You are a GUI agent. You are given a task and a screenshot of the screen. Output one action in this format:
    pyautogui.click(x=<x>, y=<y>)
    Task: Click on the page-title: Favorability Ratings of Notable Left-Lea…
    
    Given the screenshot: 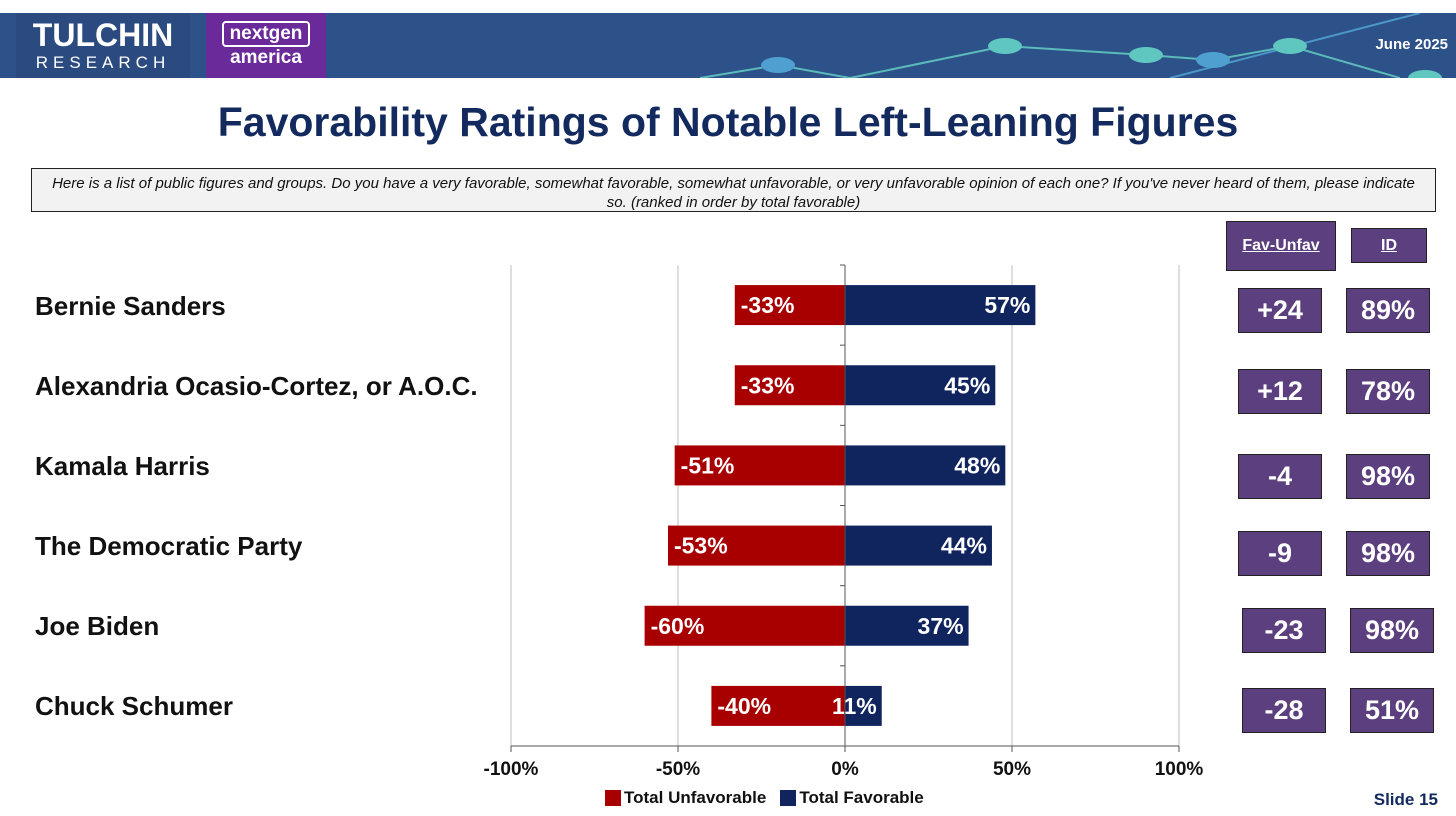 What is the action you would take?
    pyautogui.click(x=728, y=122)
    